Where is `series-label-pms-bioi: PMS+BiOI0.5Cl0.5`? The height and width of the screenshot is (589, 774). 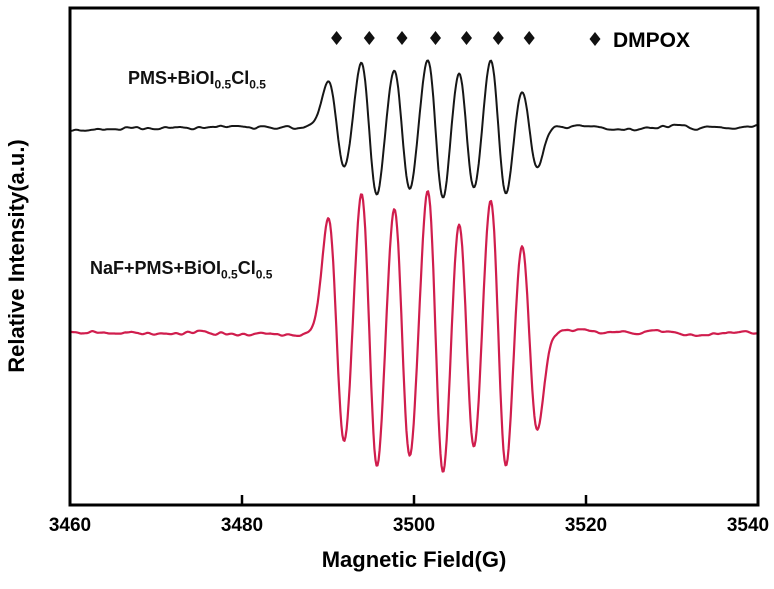 series-label-pms-bioi: PMS+BiOI0.5Cl0.5 is located at coordinates (197, 80).